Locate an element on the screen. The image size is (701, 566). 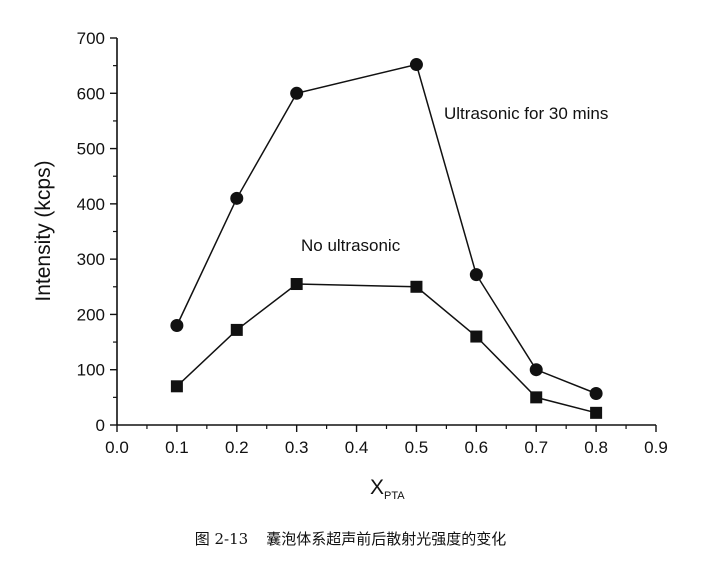
x-axis-title-subscript: PTA is located at coordinates (394, 496).